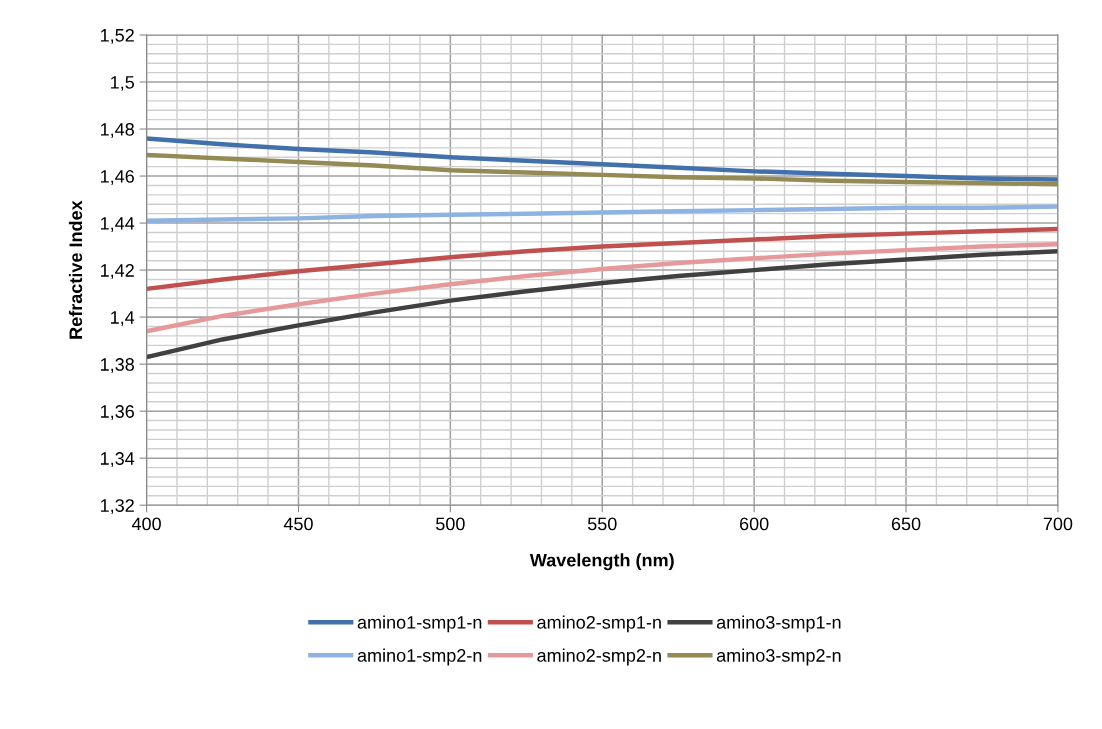 Image resolution: width=1102 pixels, height=729 pixels. What do you see at coordinates (118, 460) in the screenshot?
I see `y-tick-label: 1,34` at bounding box center [118, 460].